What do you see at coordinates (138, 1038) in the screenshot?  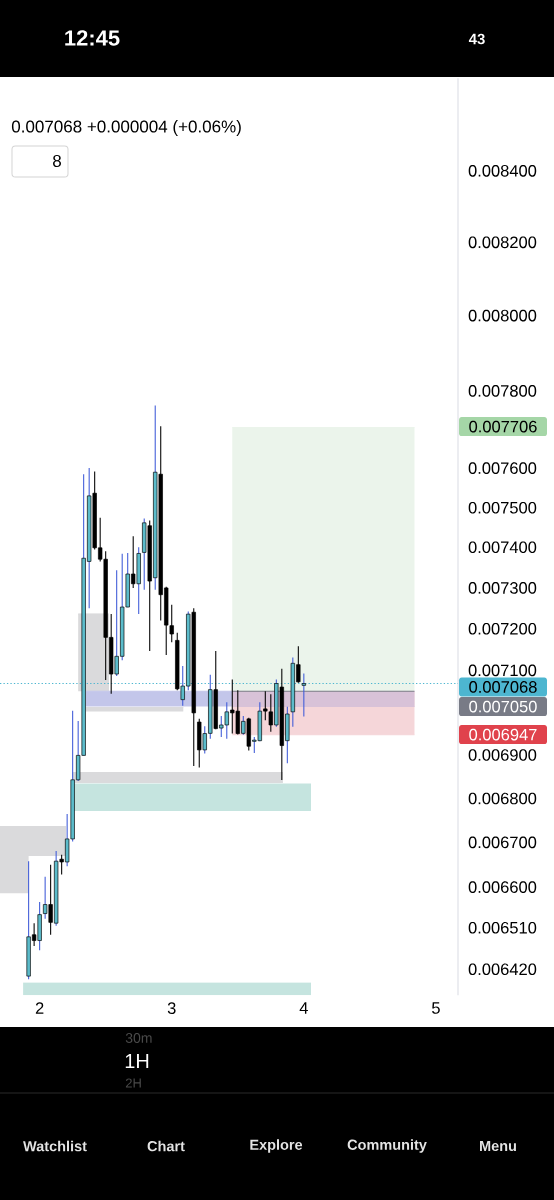 I see `text: 30m` at bounding box center [138, 1038].